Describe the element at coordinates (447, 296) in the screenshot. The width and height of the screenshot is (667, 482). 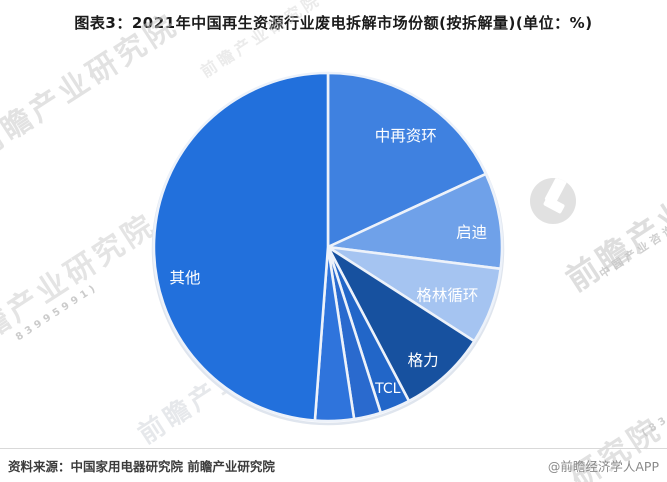
I see `pie-slice-label: 格林循环` at that location.